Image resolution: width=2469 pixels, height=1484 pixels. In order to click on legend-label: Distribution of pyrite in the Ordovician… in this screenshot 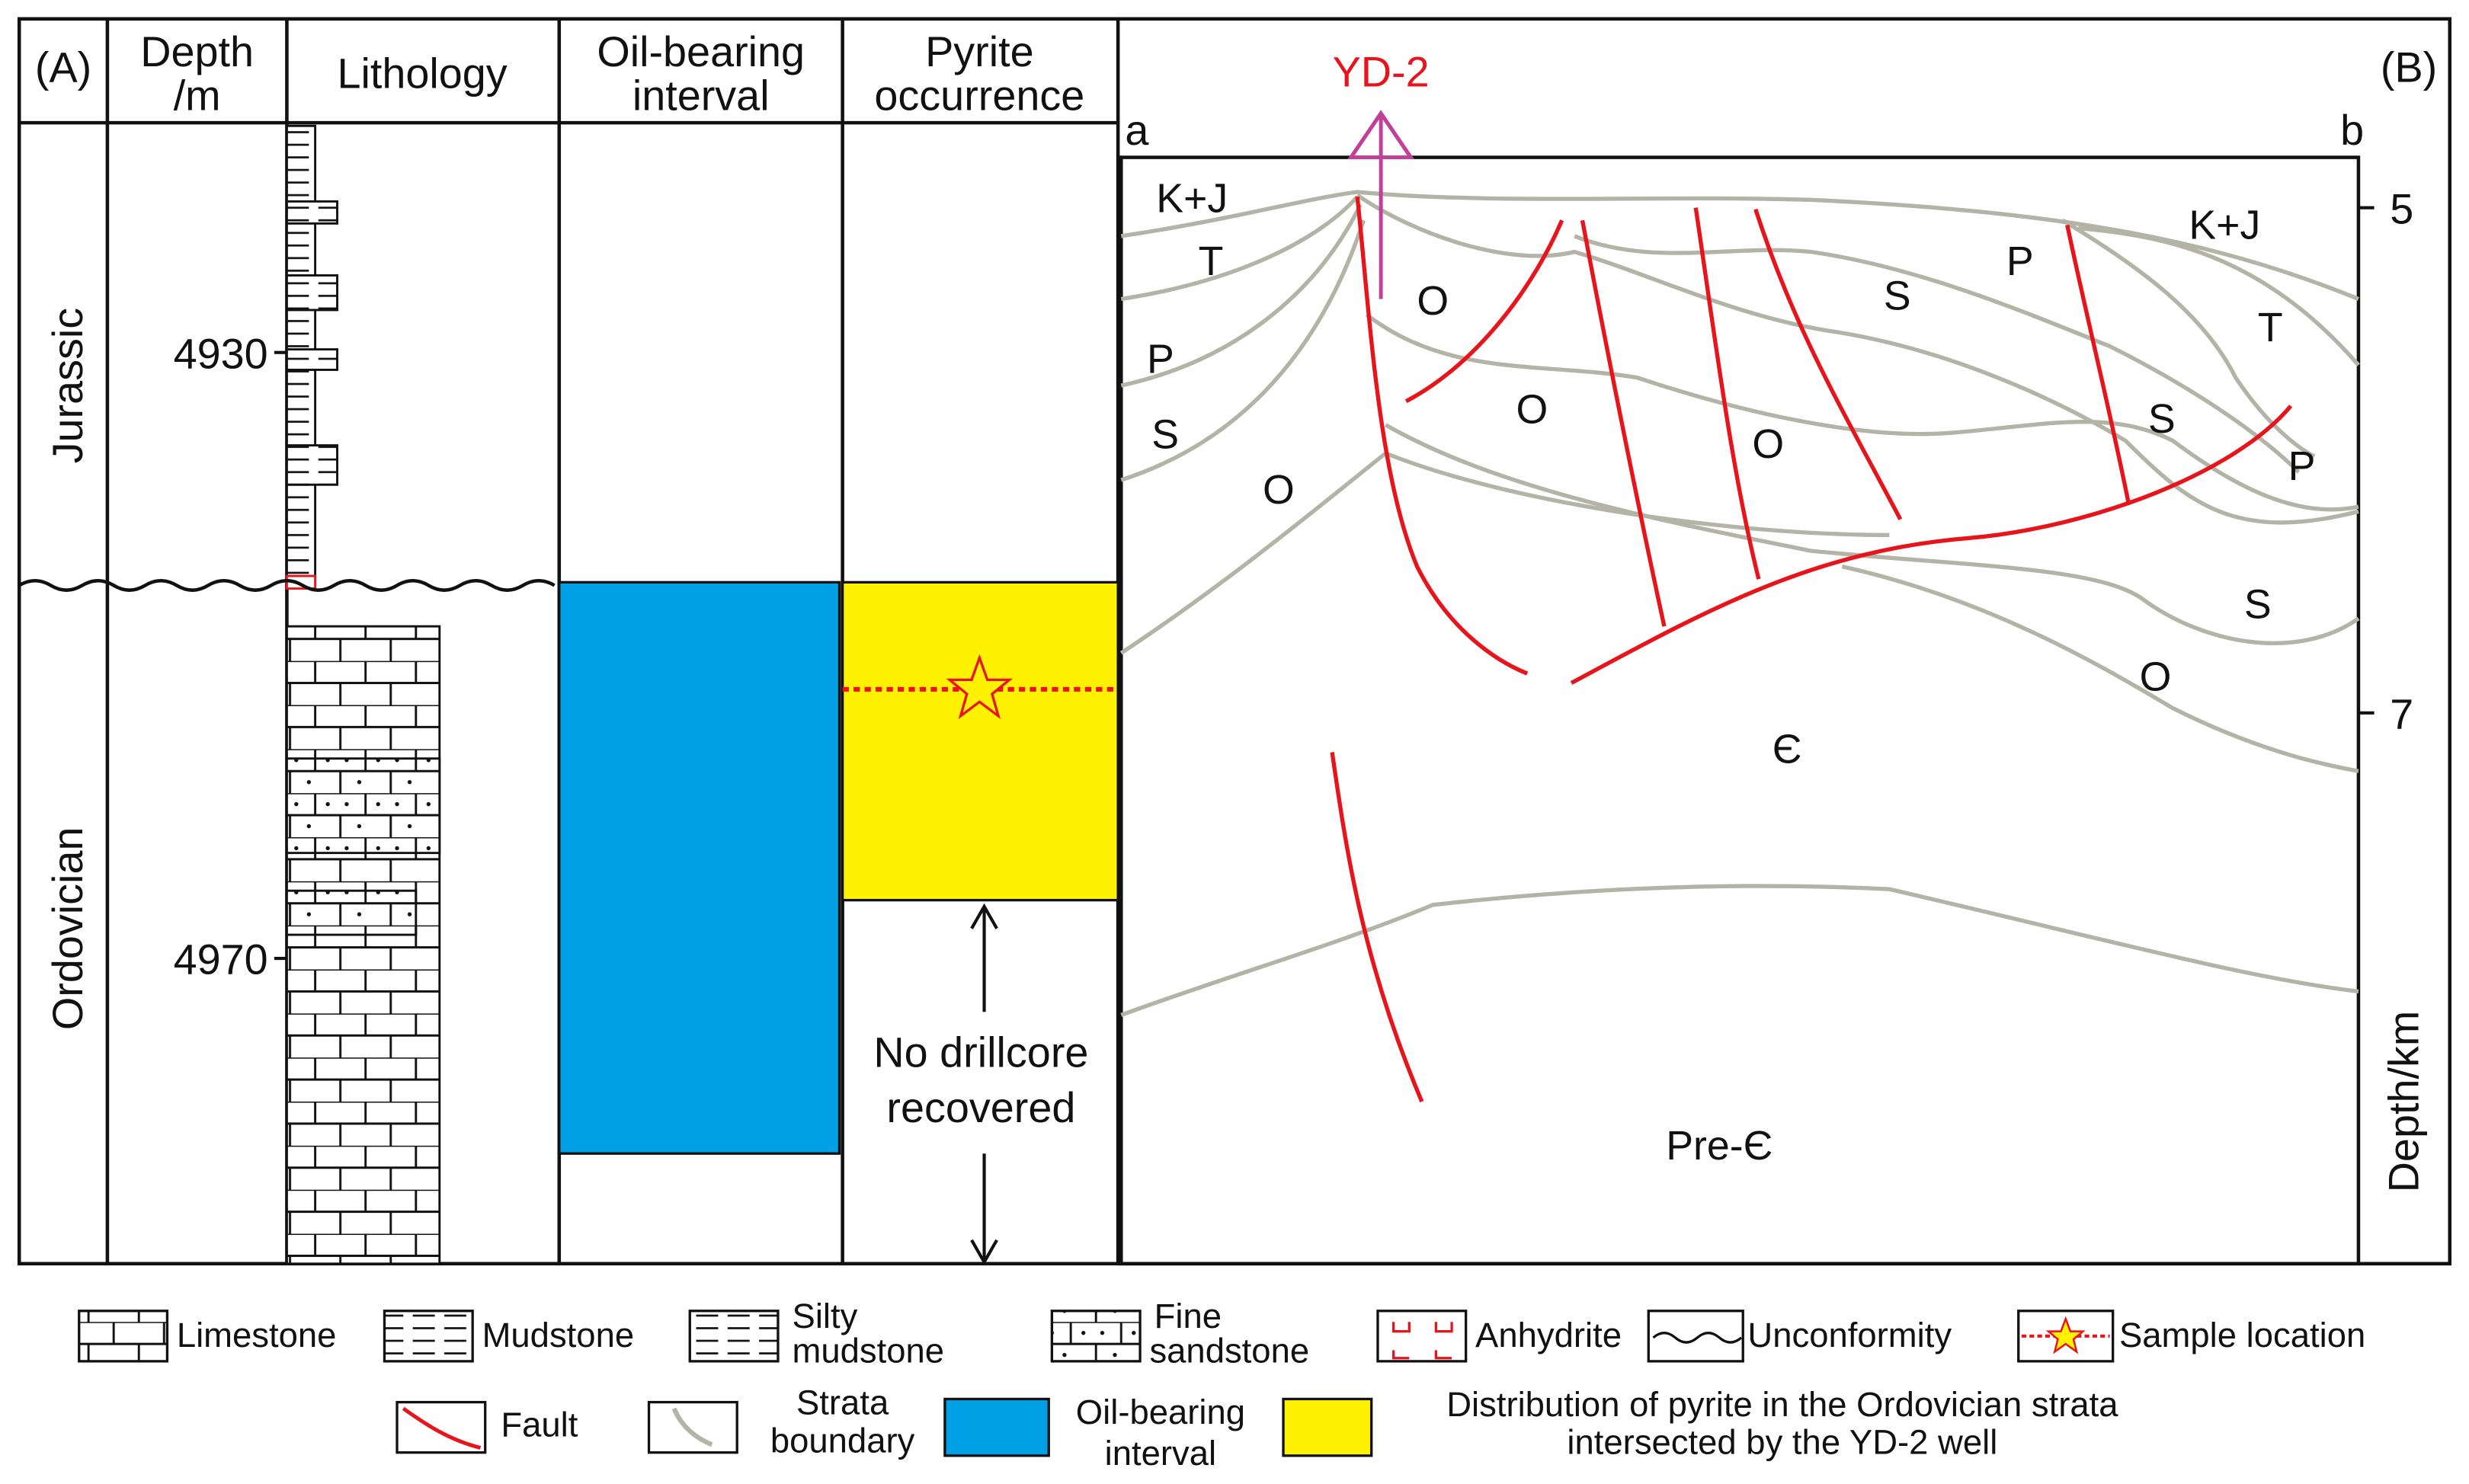, I will do `click(1782, 1404)`.